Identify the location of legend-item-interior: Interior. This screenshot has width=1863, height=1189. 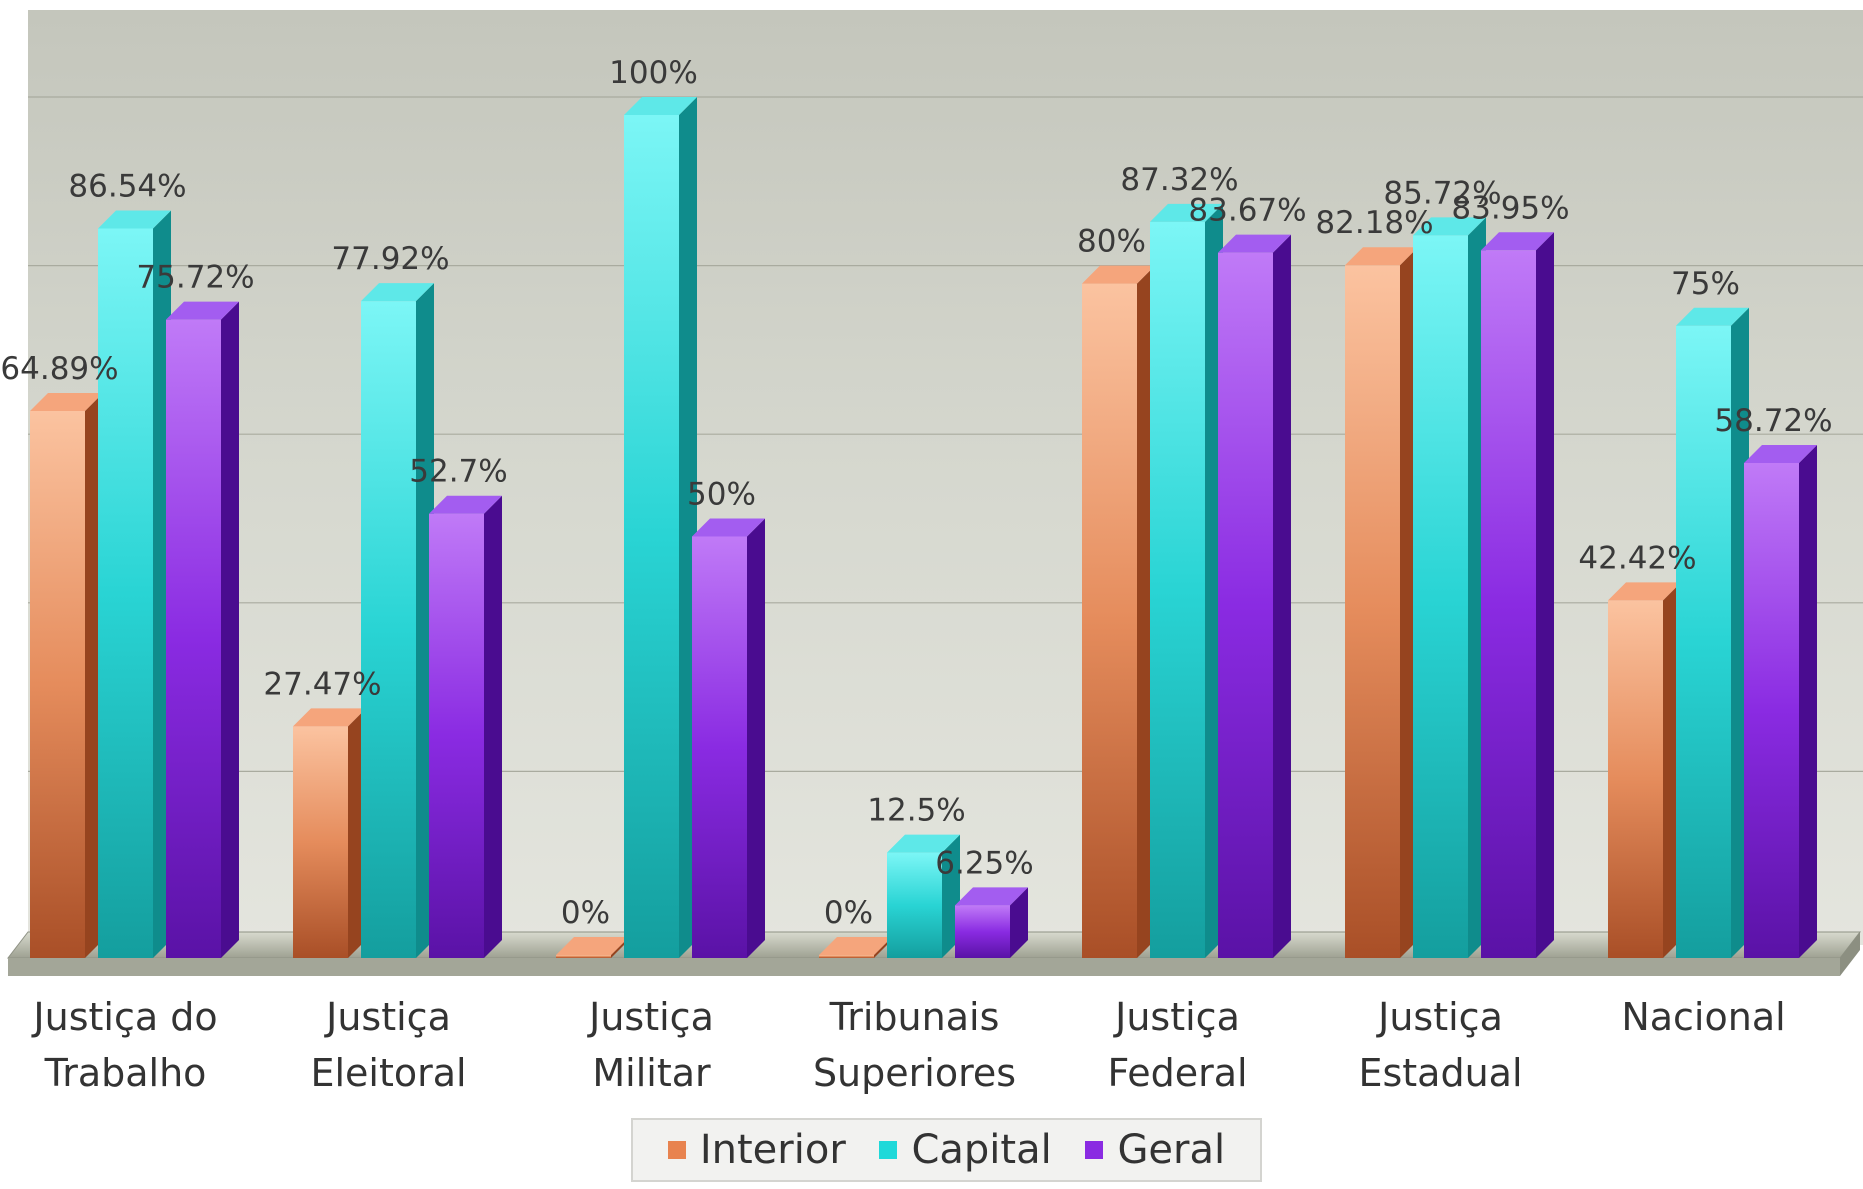
(756, 1150).